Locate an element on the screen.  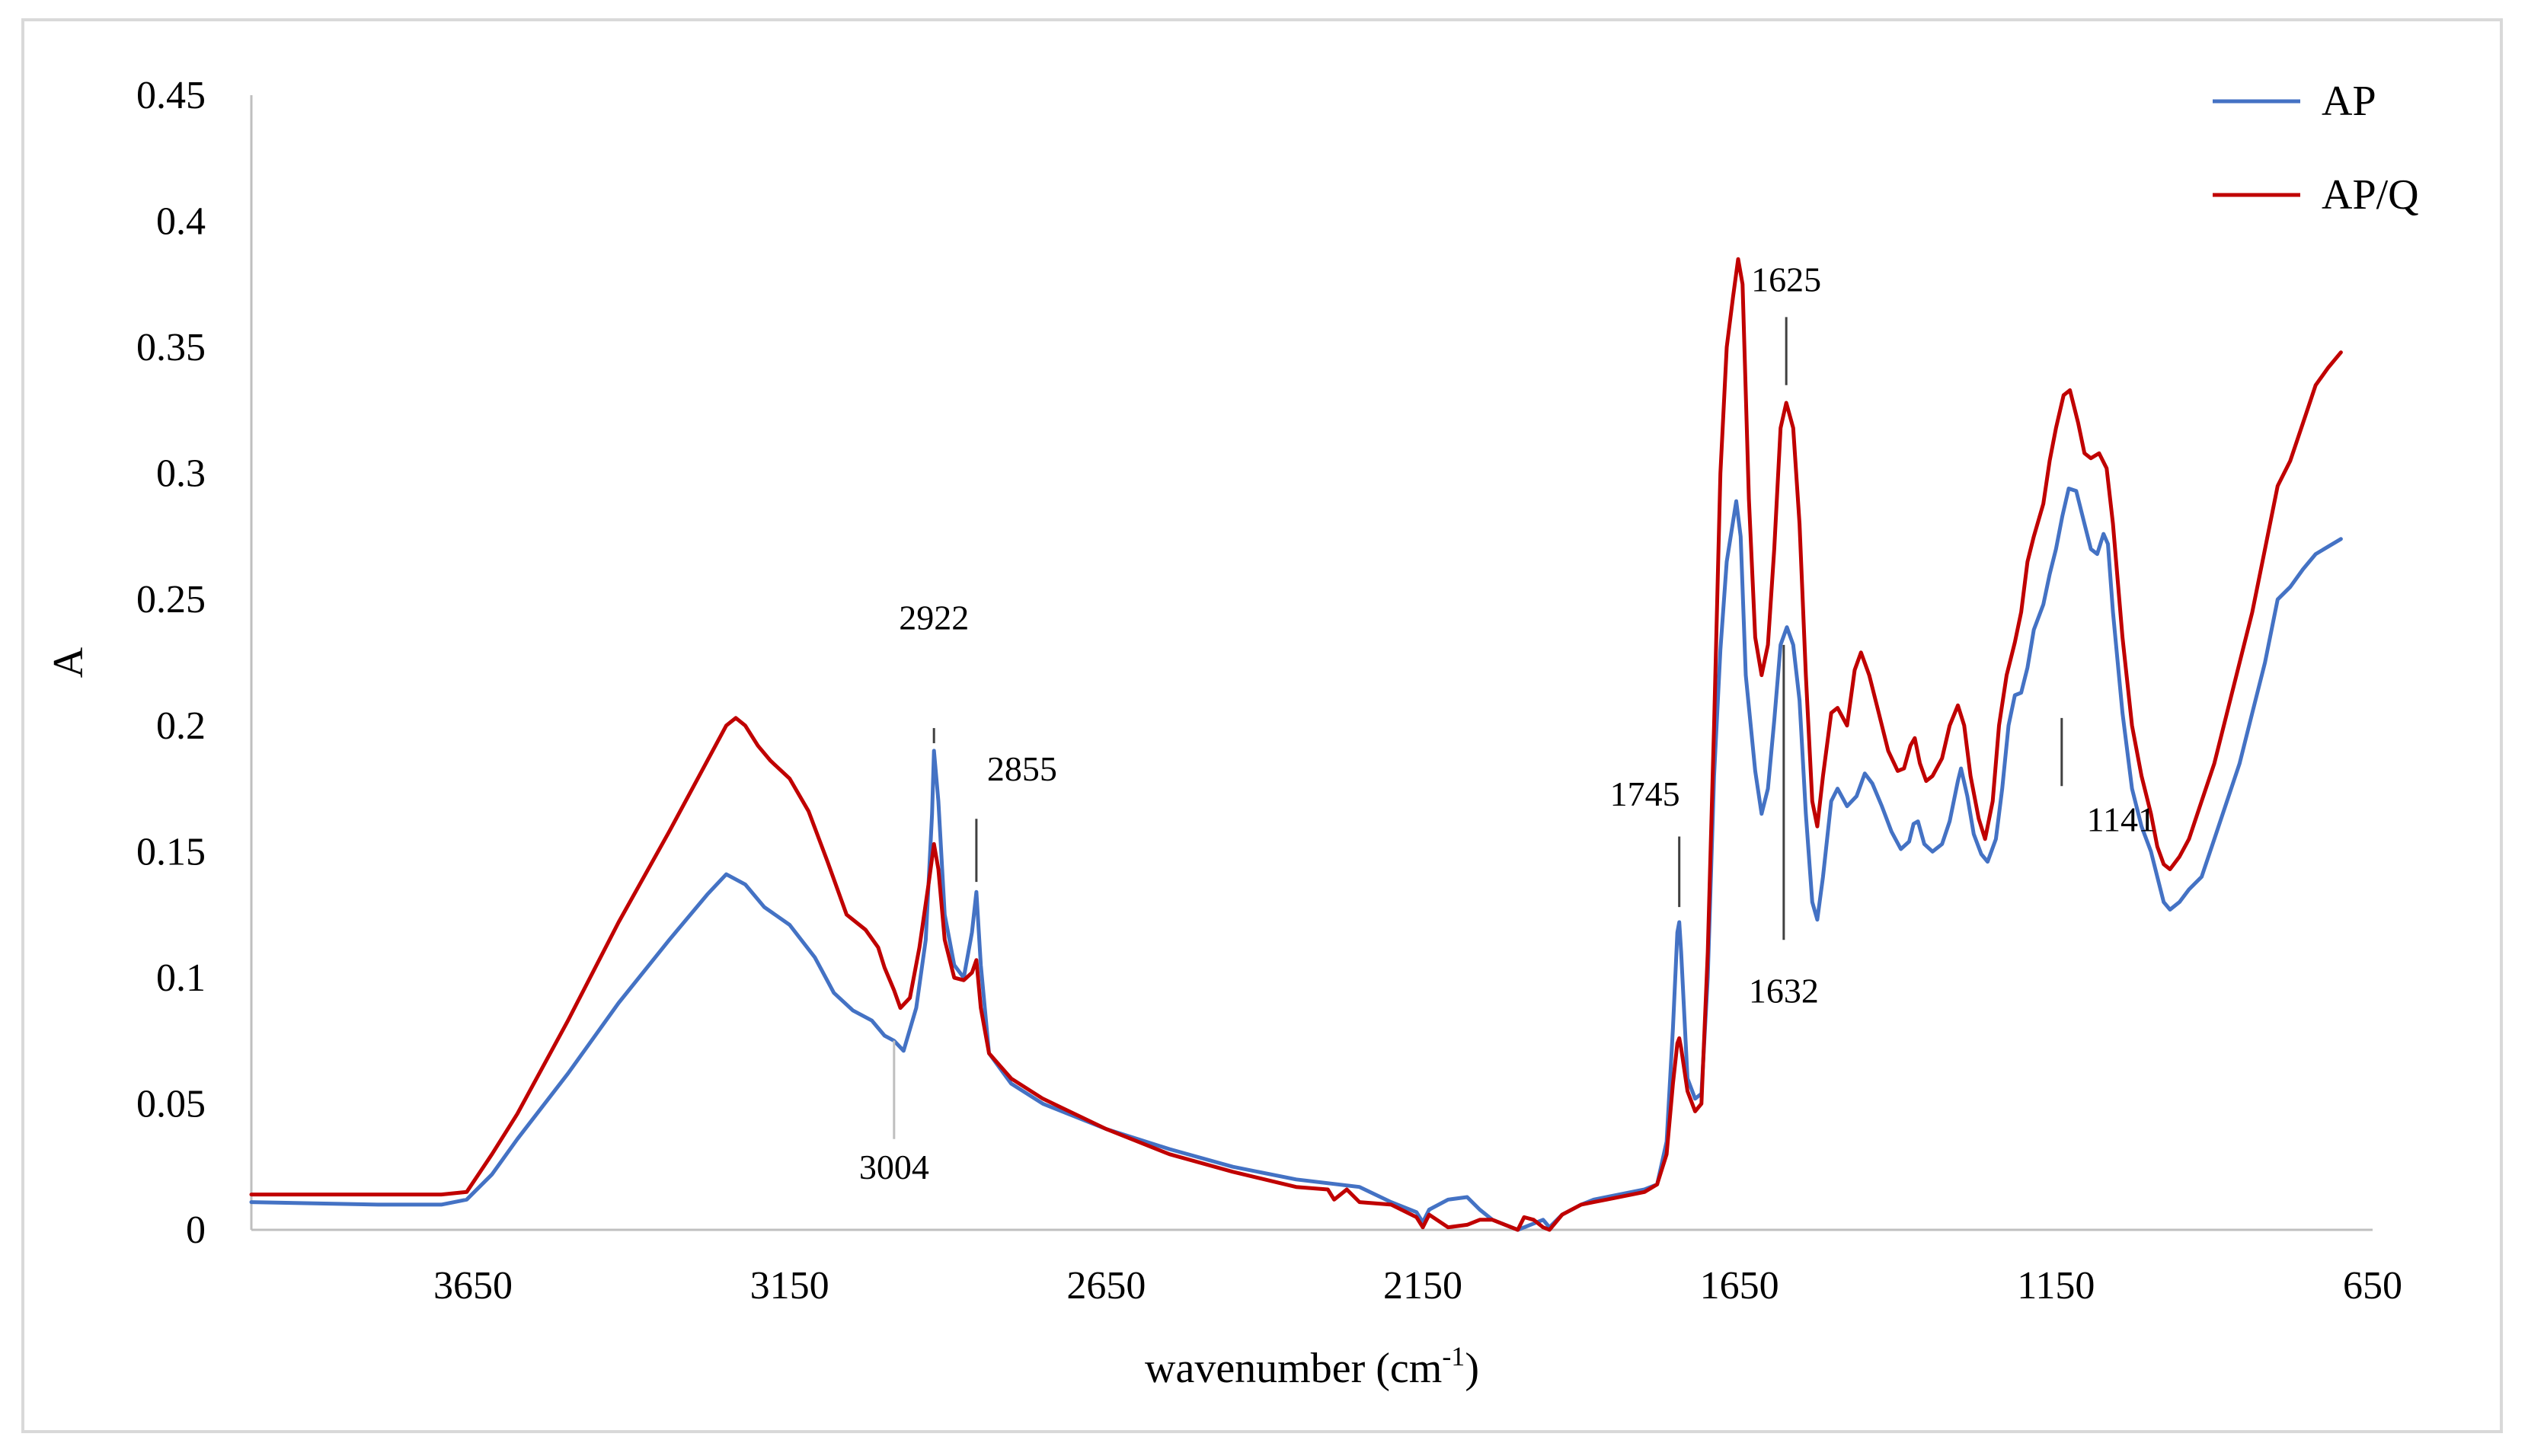
y-tick-label: 0.15 is located at coordinates (171, 851).